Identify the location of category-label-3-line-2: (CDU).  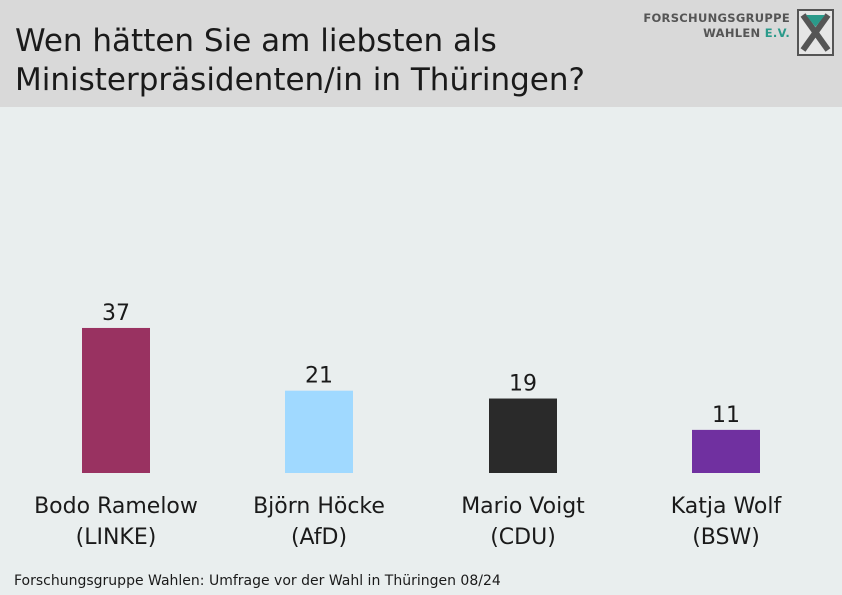
(523, 537).